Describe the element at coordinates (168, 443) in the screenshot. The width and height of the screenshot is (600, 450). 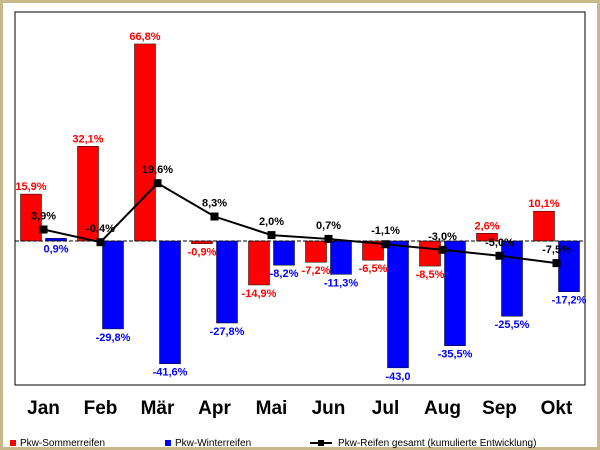
I see `legend-swatch-winterreifen` at that location.